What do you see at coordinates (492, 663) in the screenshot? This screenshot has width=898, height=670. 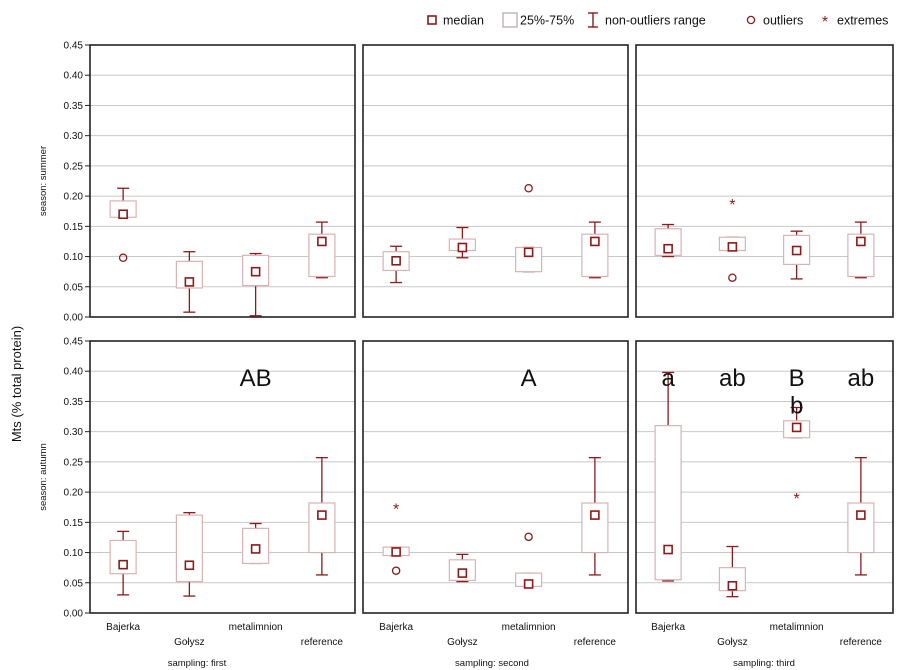 I see `col-label-second: sampling: second` at bounding box center [492, 663].